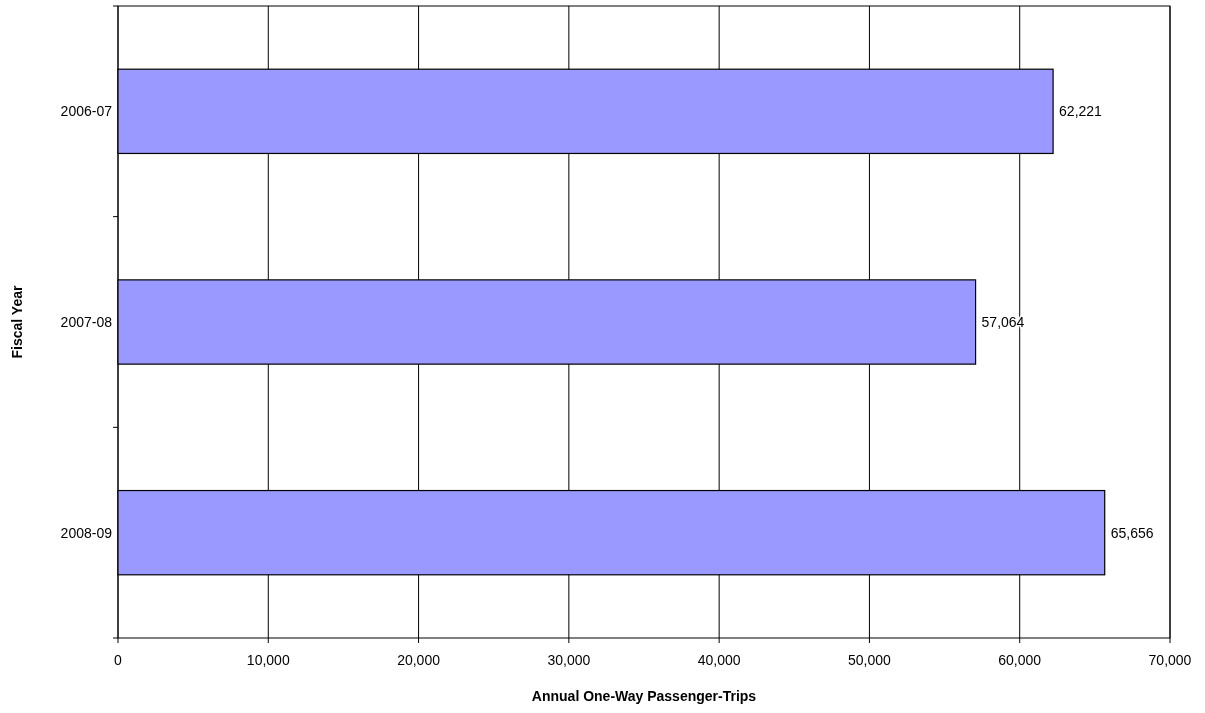 Image resolution: width=1205 pixels, height=713 pixels. What do you see at coordinates (268, 660) in the screenshot?
I see `x-tick-label: 10,000` at bounding box center [268, 660].